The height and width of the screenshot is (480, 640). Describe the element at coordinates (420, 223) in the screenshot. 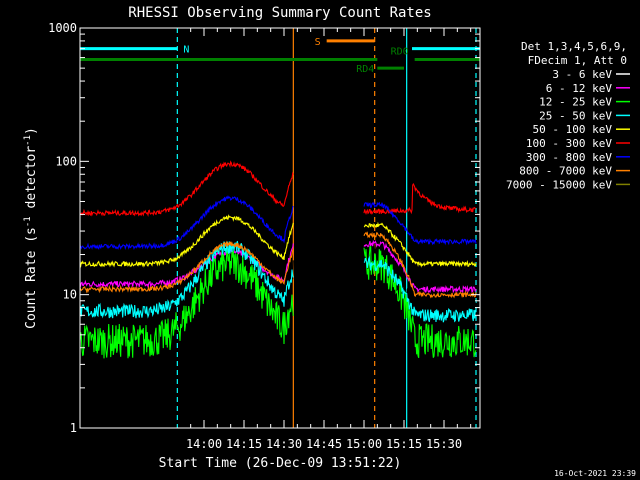

I see `series-line-6-post` at that location.